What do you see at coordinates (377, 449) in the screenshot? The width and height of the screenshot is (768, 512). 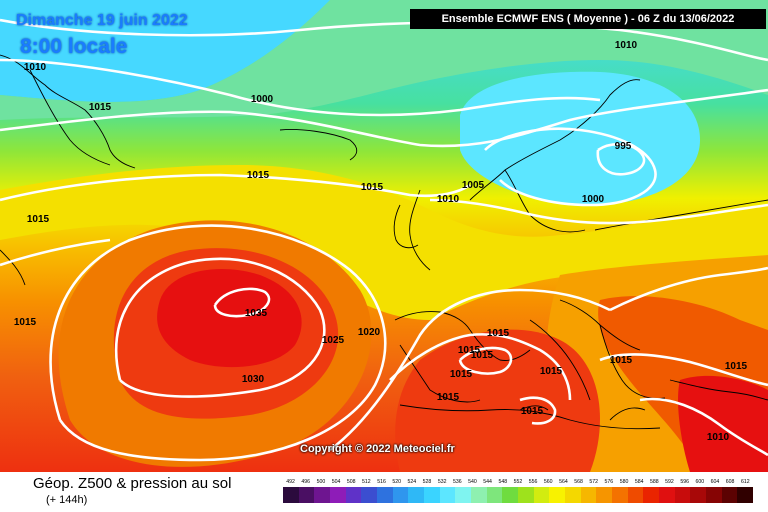 I see `copyright: Copyright © 2022 Meteociel.fr` at bounding box center [377, 449].